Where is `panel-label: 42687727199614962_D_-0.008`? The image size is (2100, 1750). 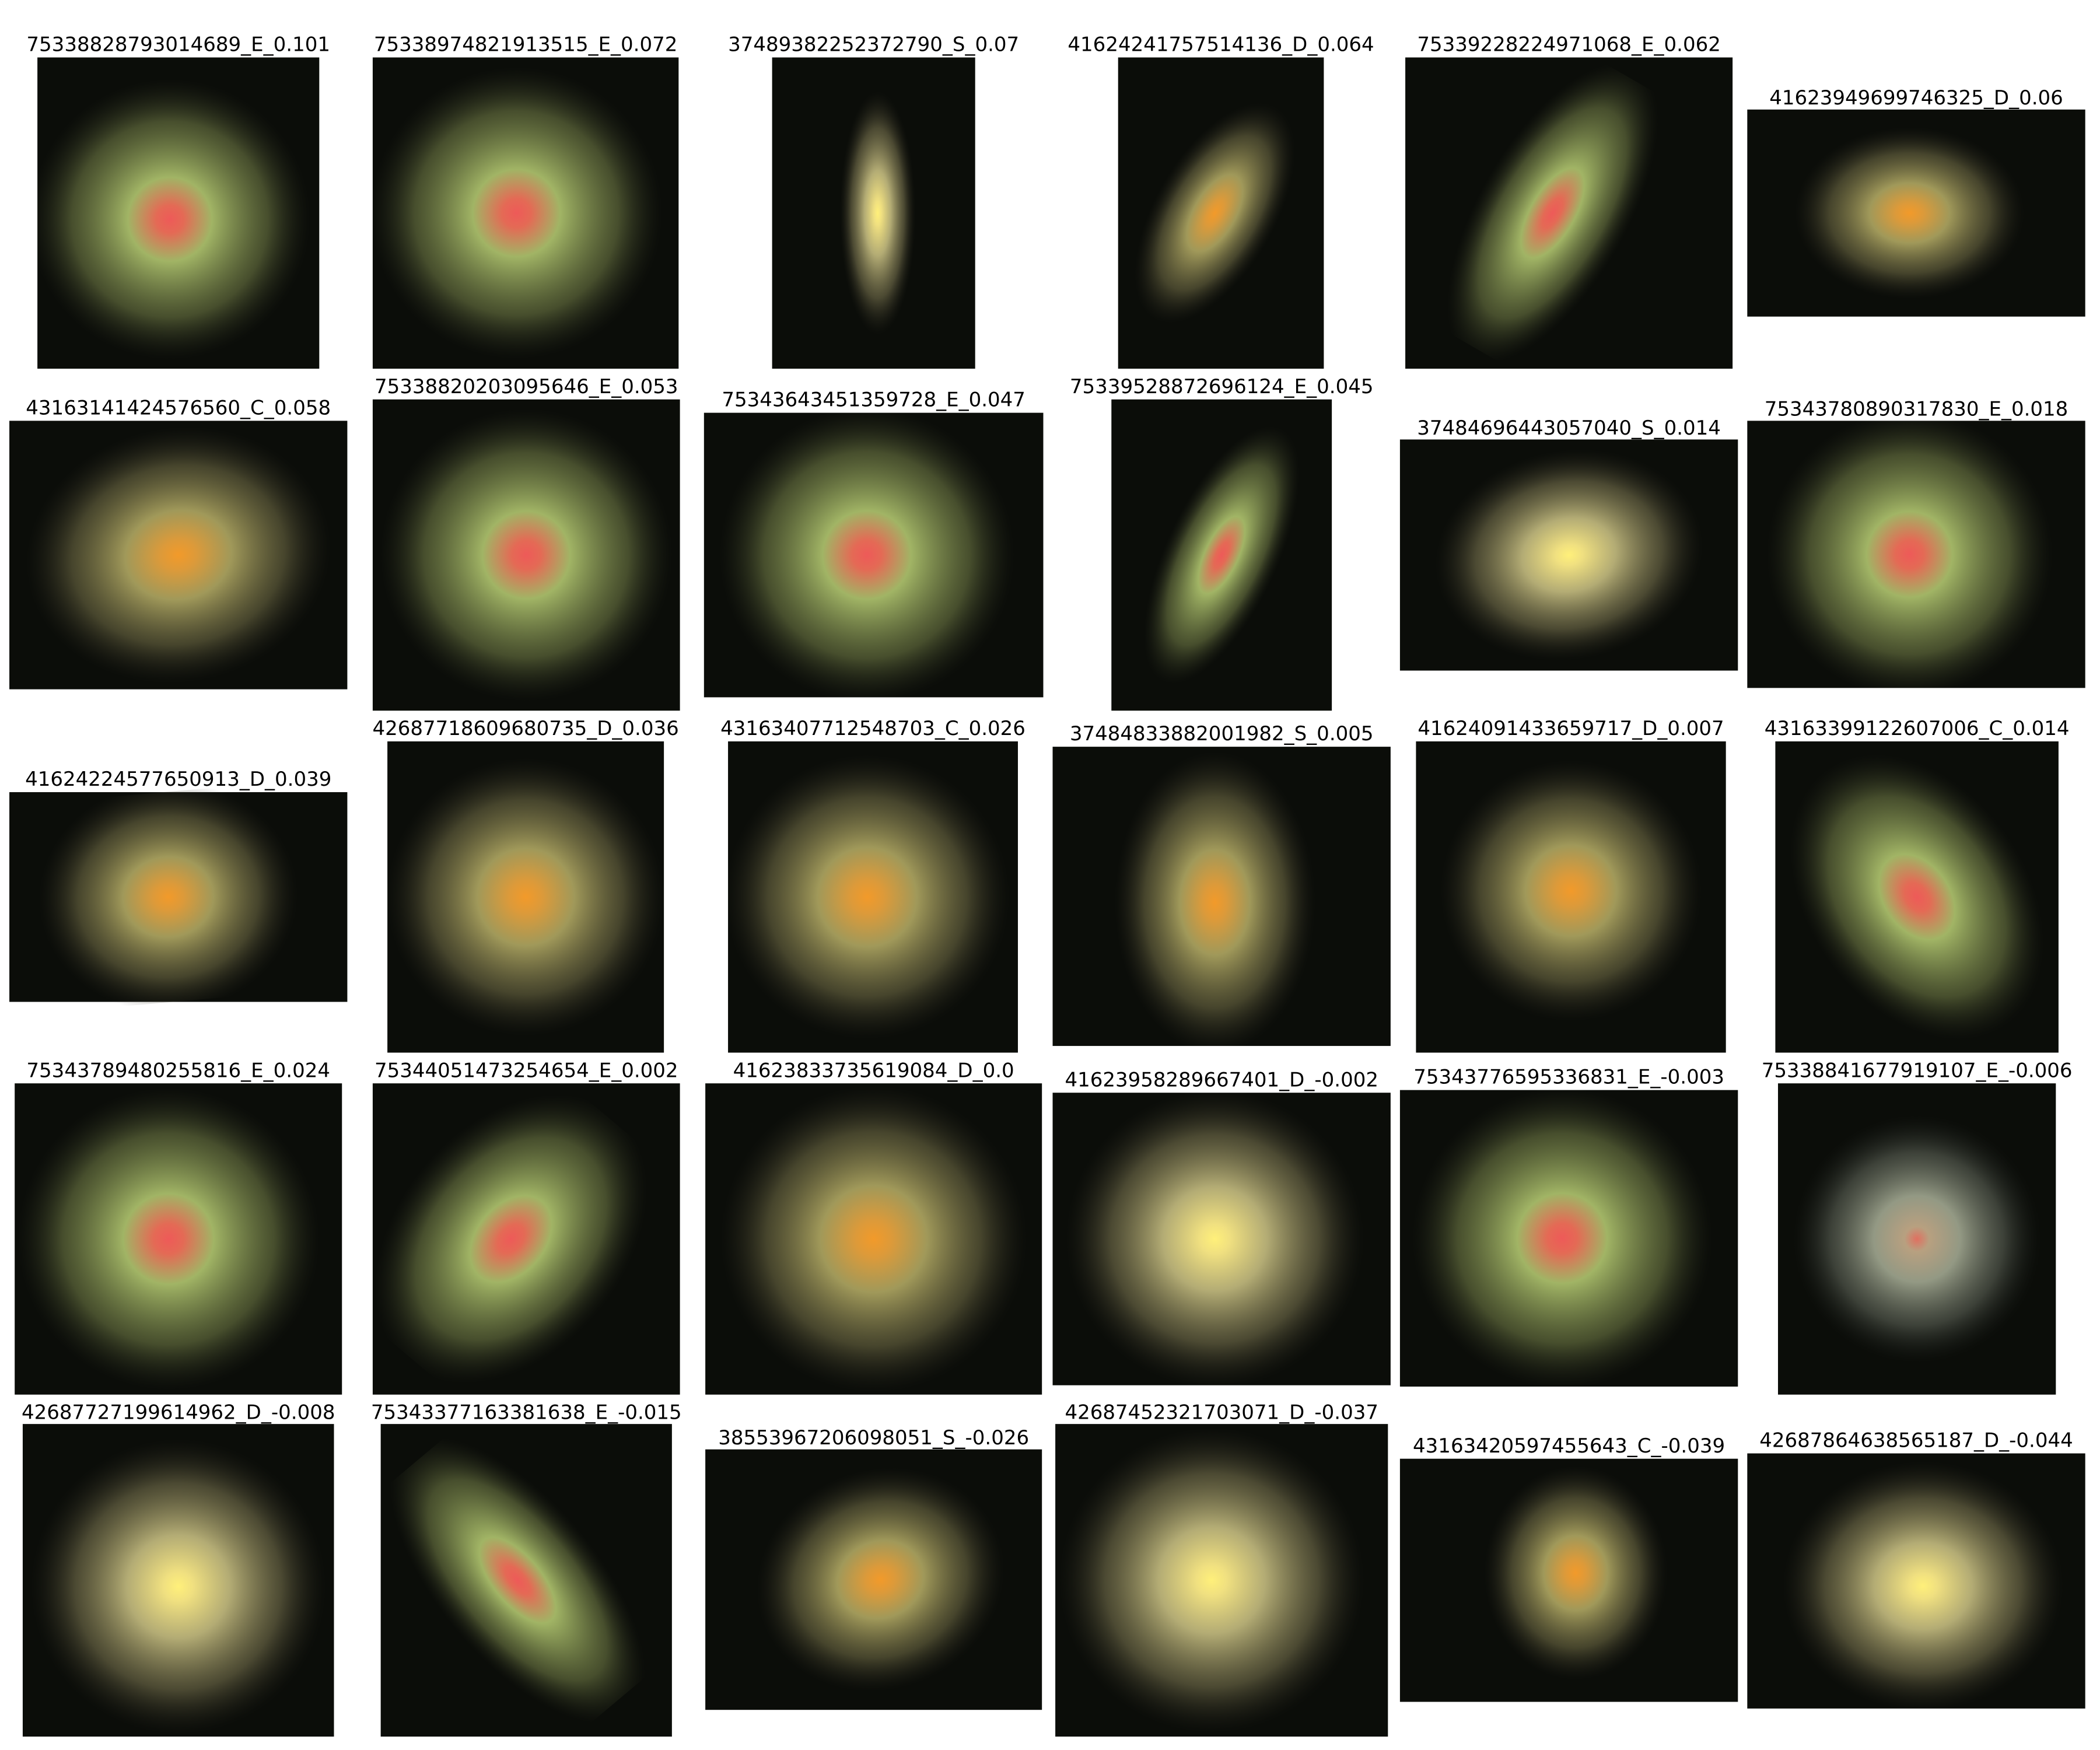 panel-label: 42687727199614962_D_-0.008 is located at coordinates (178, 1412).